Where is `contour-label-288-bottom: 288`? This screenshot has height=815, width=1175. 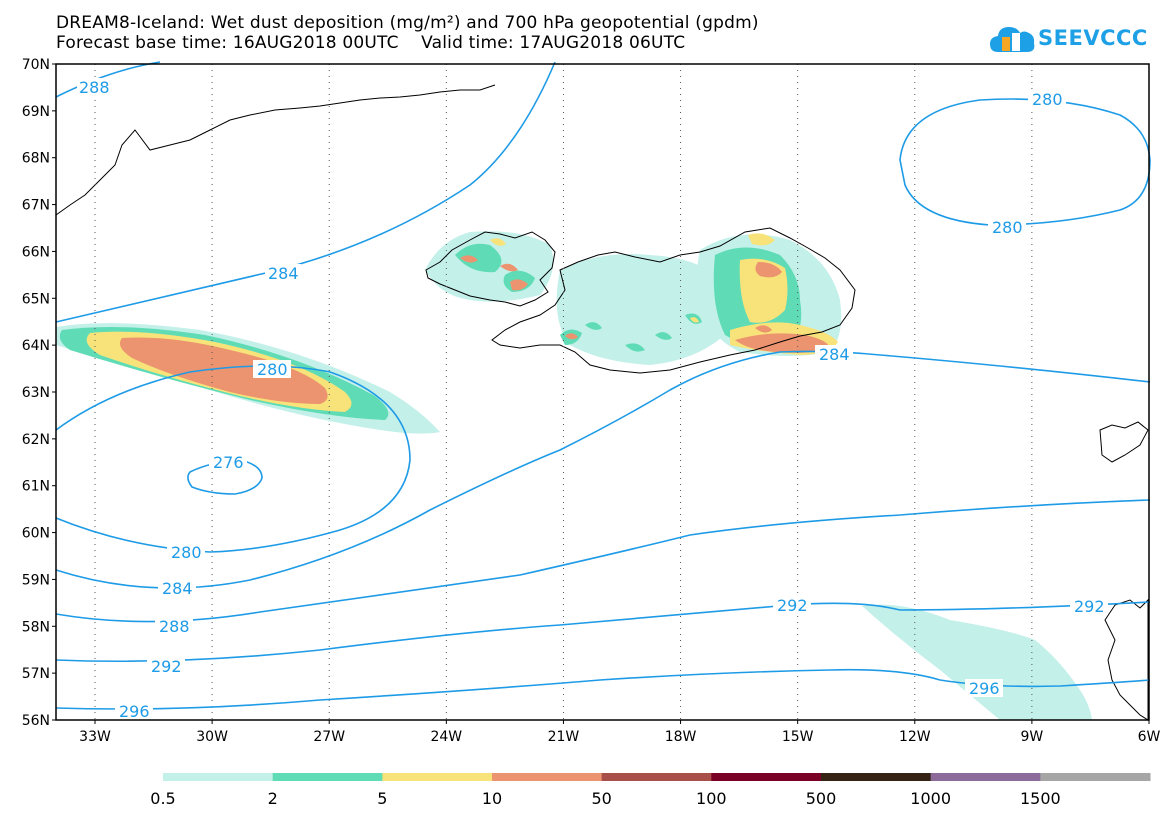
contour-label-288-bottom: 288 is located at coordinates (174, 626).